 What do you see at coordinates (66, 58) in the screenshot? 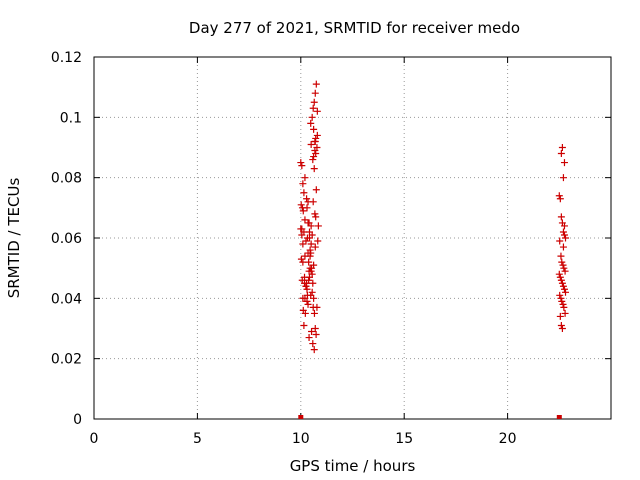
I see `y-tick-label: 0.12` at bounding box center [66, 58].